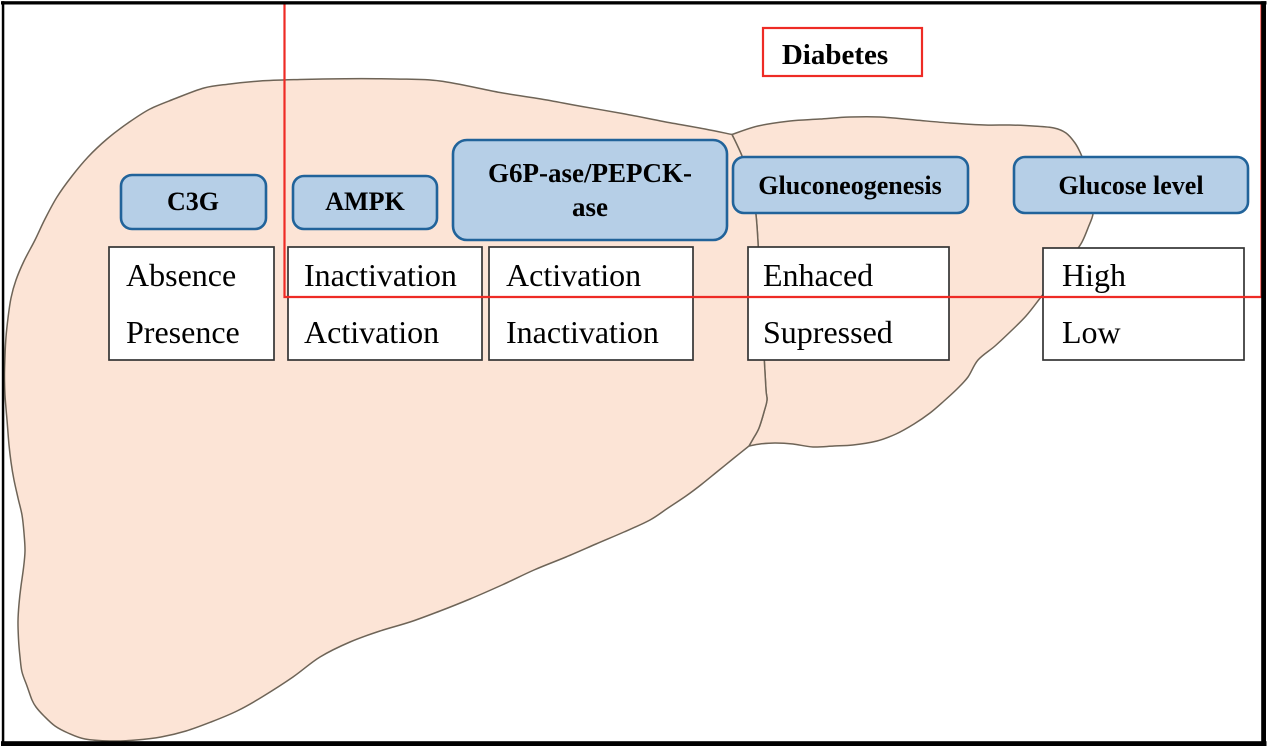 The image size is (1269, 749). What do you see at coordinates (193, 201) in the screenshot?
I see `svg-text: C3G` at bounding box center [193, 201].